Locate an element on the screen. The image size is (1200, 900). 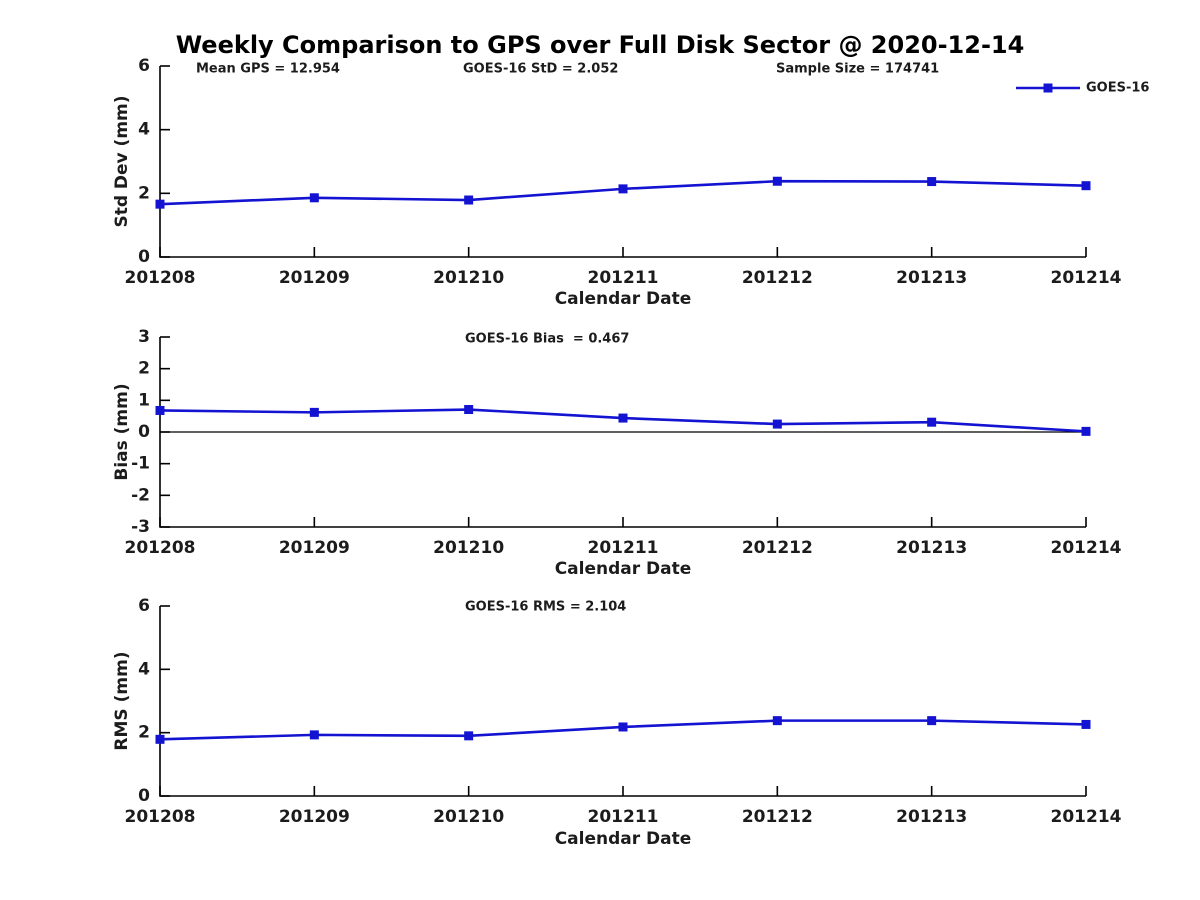
annotation-text: Sample Size = 174741 is located at coordinates (857, 69).